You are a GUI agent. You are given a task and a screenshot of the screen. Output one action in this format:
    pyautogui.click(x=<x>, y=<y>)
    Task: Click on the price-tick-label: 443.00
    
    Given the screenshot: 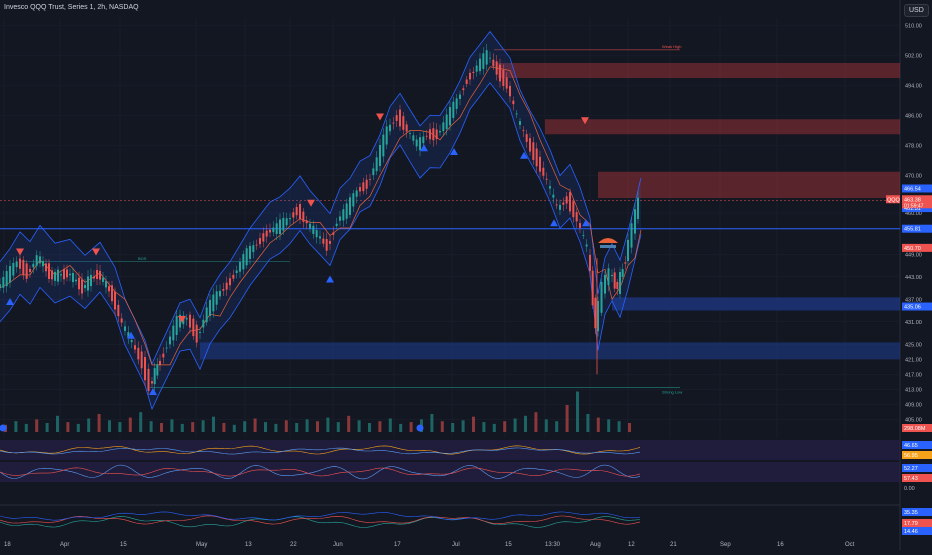 What is the action you would take?
    pyautogui.click(x=913, y=278)
    